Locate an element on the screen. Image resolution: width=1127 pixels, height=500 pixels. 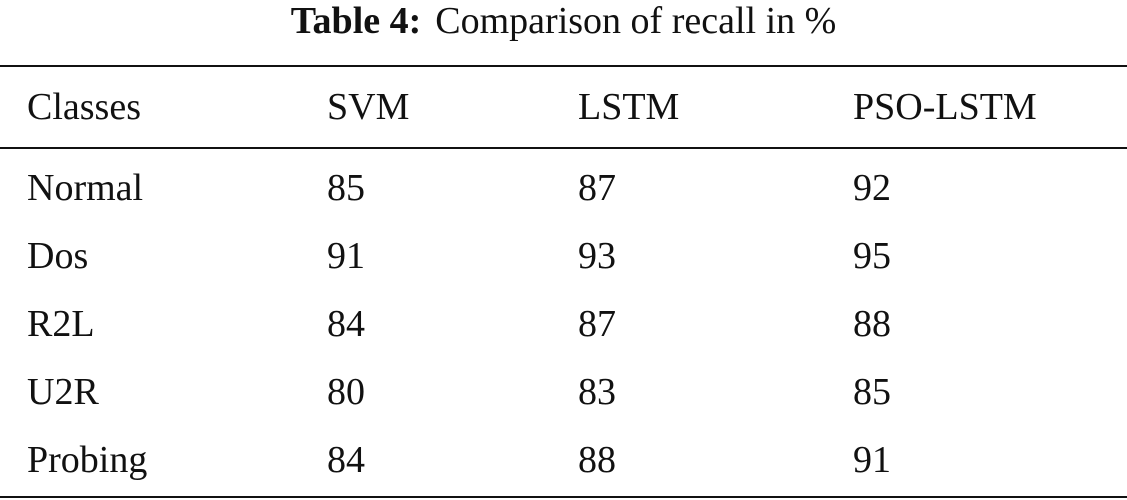
cell-value: 92 is located at coordinates (872, 188).